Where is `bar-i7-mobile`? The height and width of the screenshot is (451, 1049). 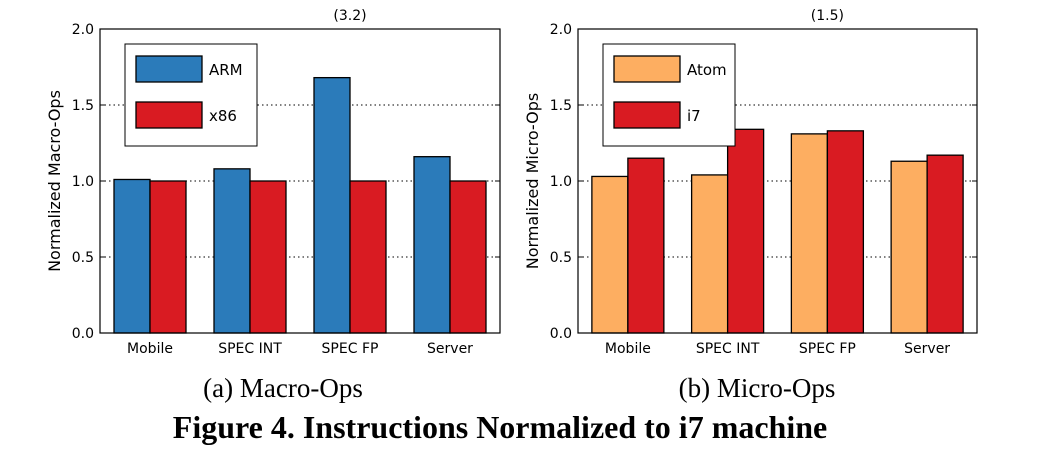
bar-i7-mobile is located at coordinates (646, 245).